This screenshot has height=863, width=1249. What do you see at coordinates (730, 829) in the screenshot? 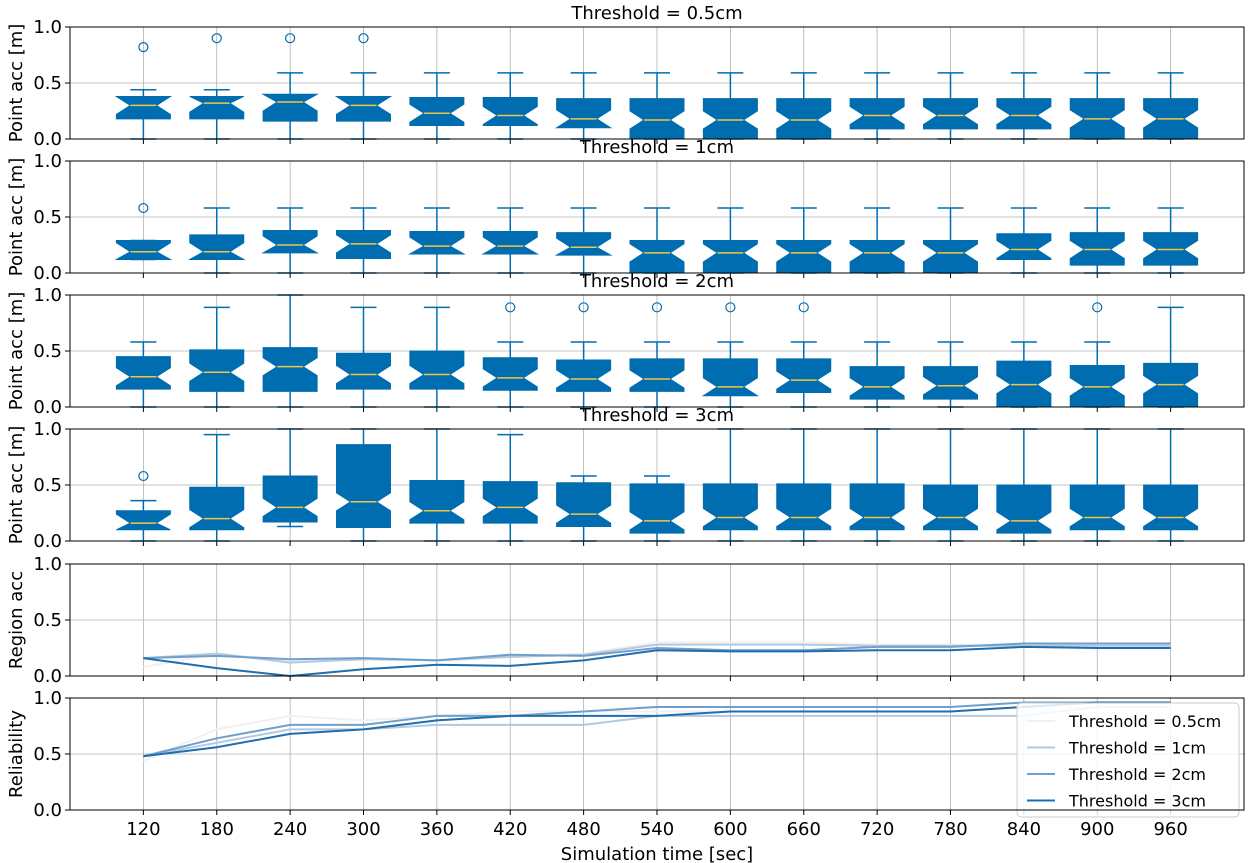
I see `x-tick-label: 600` at bounding box center [730, 829].